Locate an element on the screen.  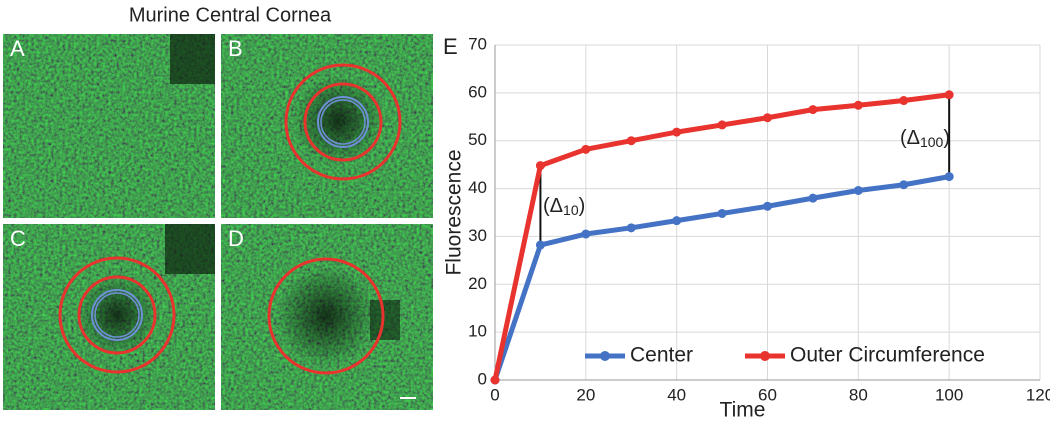
x-tick-label: 120 is located at coordinates (1038, 394).